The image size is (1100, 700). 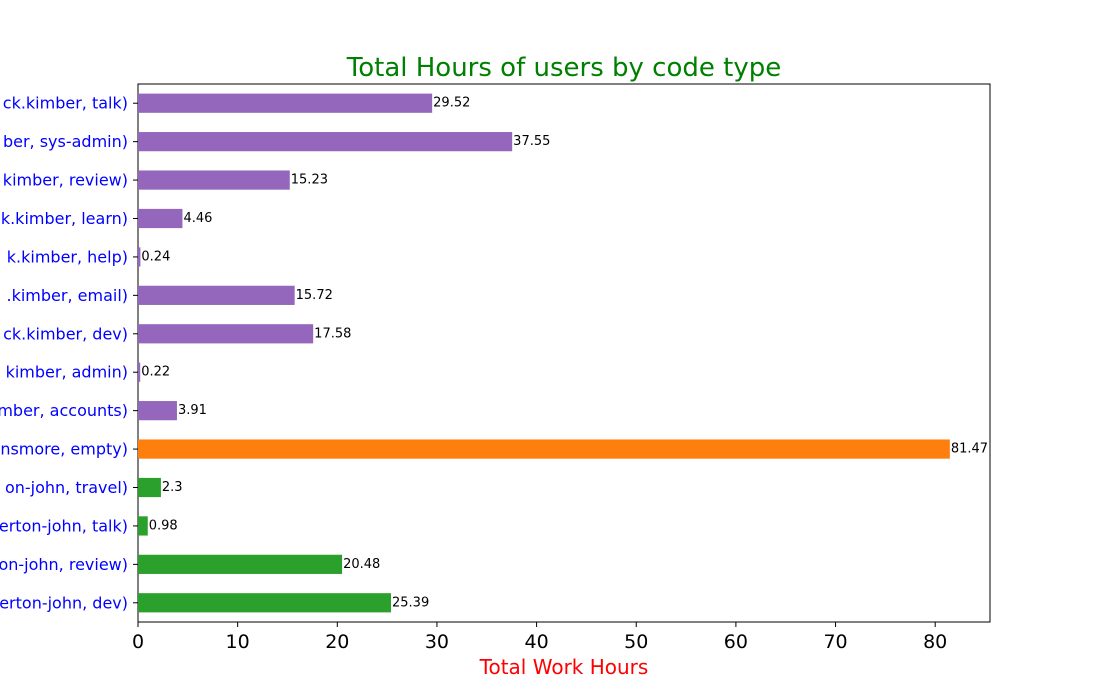 I want to click on x-tick-label: 80, so click(x=935, y=642).